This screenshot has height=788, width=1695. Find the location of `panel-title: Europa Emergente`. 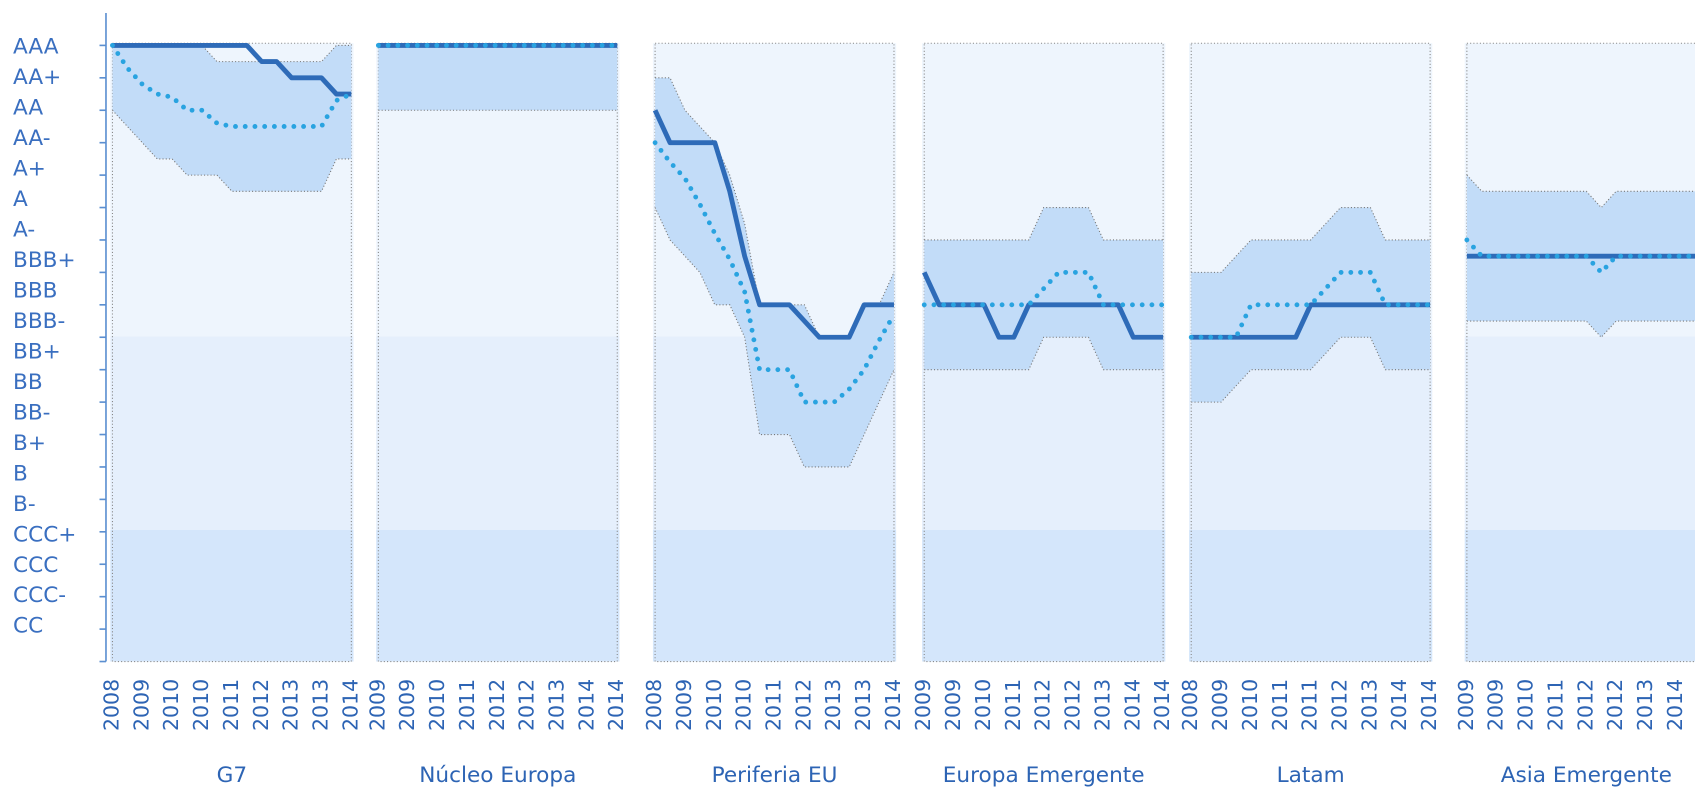

panel-title: Europa Emergente is located at coordinates (1044, 775).